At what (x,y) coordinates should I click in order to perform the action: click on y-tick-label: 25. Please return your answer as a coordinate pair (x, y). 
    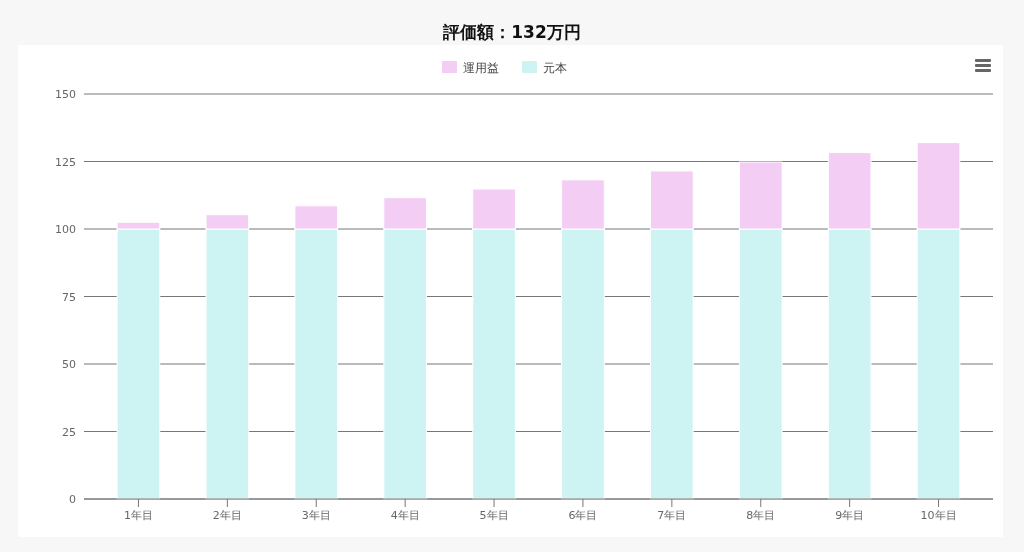
    Looking at the image, I should click on (69, 432).